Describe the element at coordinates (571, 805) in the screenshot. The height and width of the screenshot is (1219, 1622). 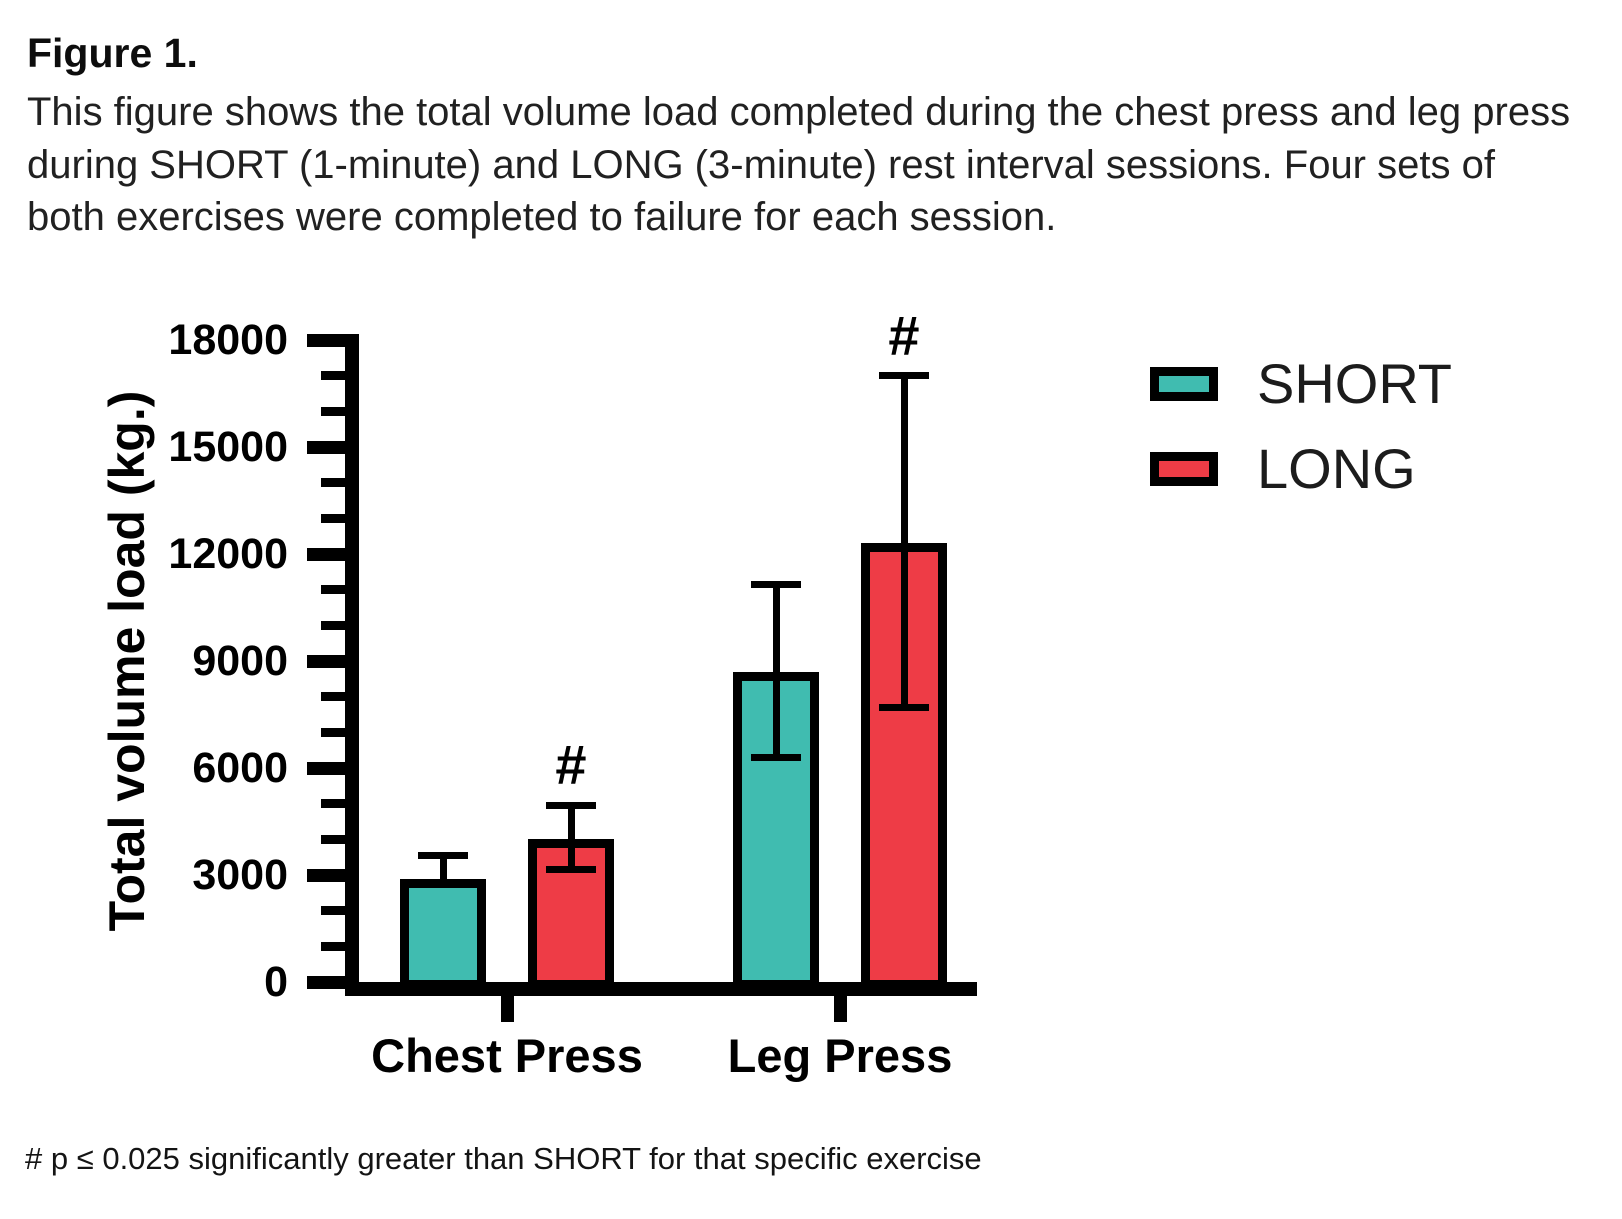
I see `error-bar-upper-cap-chest-press-long` at that location.